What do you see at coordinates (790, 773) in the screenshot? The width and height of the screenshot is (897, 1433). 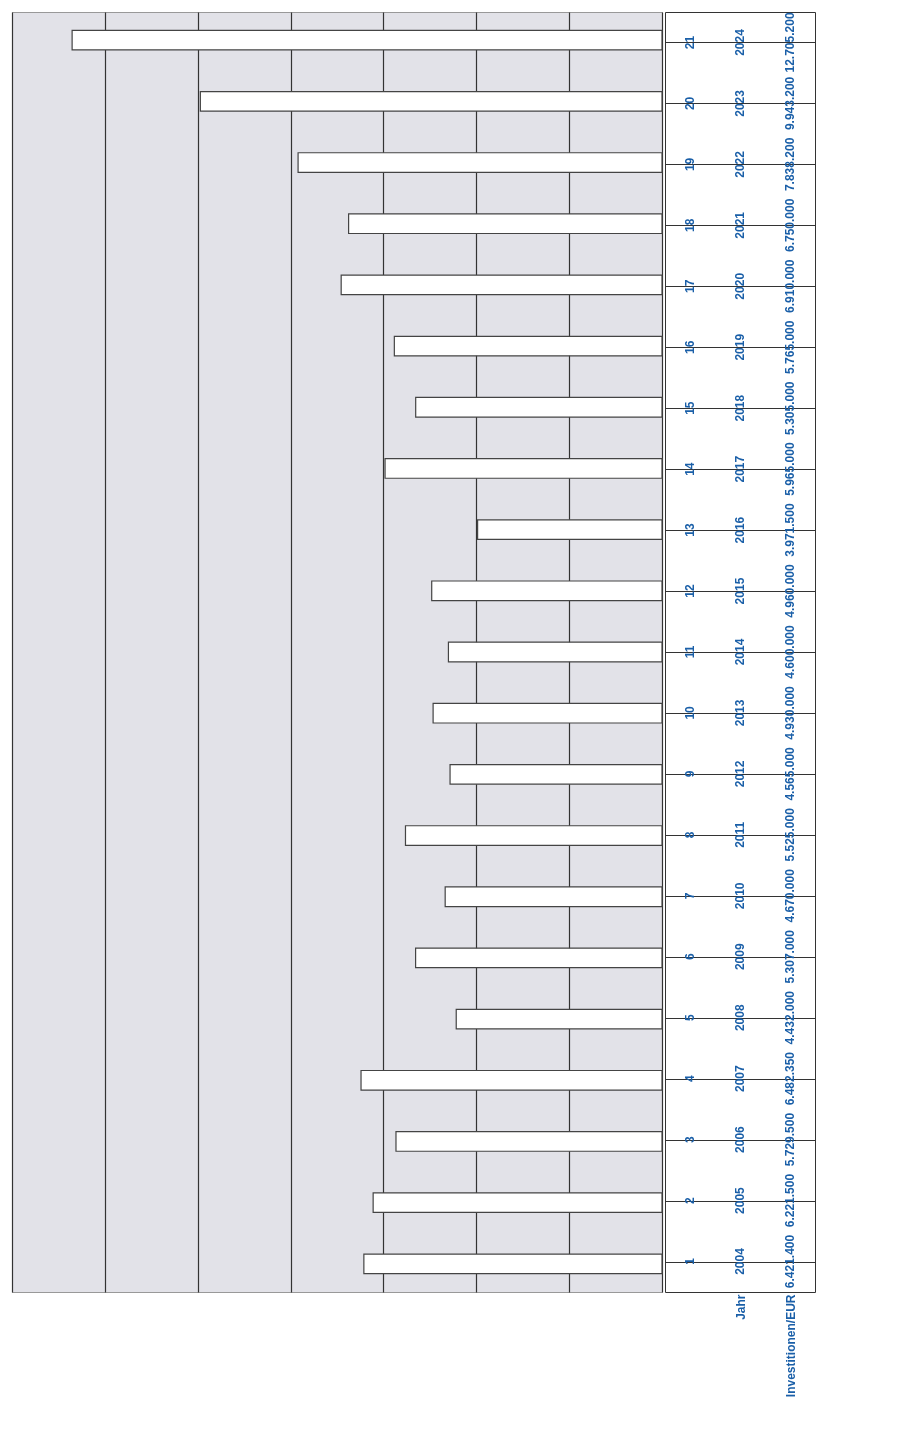 I see `data-label: 4.565.000` at bounding box center [790, 773].